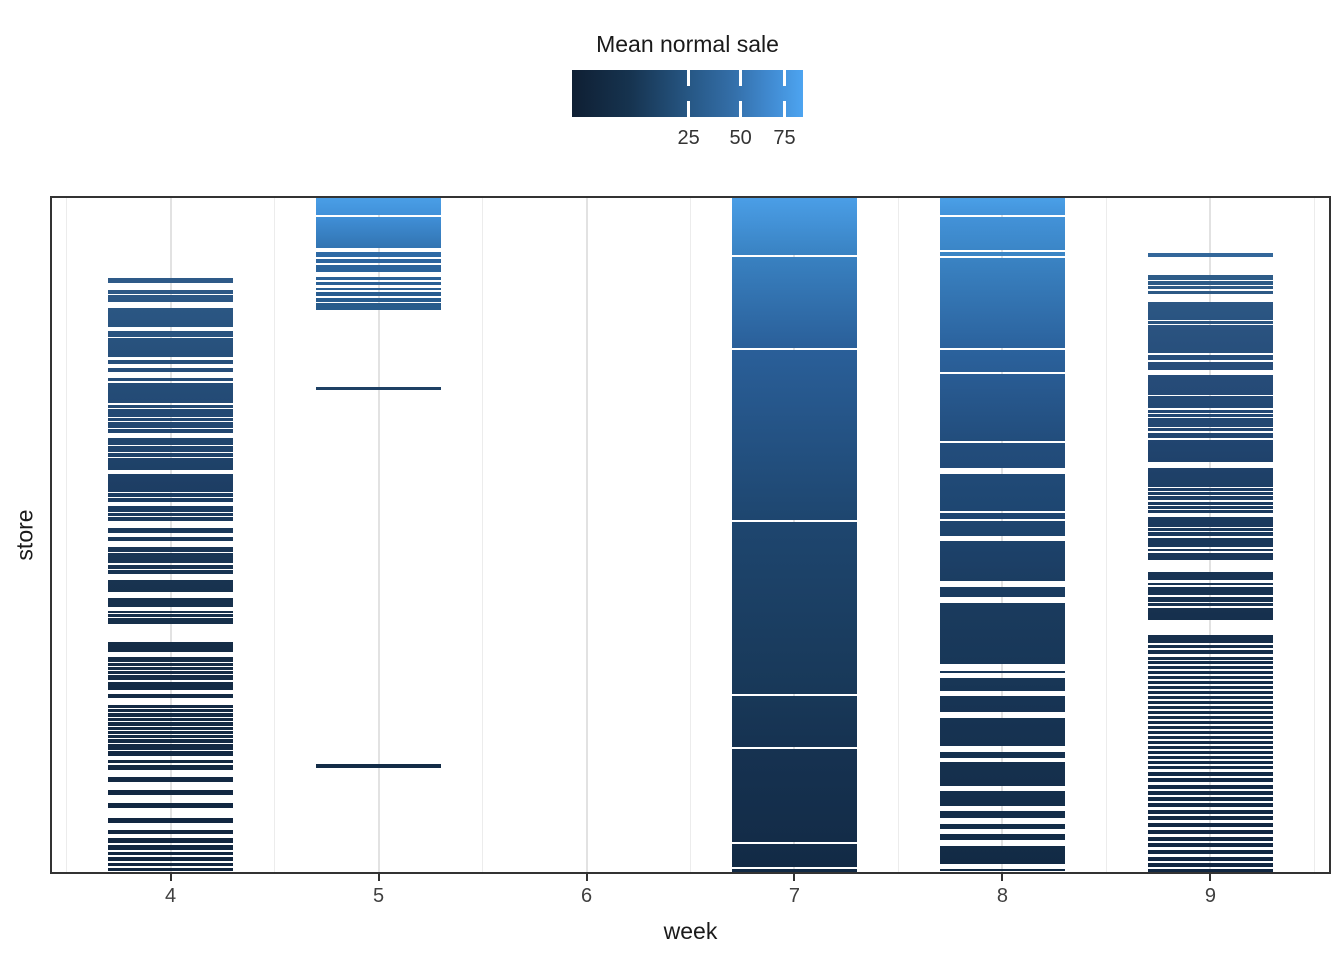  What do you see at coordinates (171, 896) in the screenshot?
I see `x-tick-label: 4` at bounding box center [171, 896].